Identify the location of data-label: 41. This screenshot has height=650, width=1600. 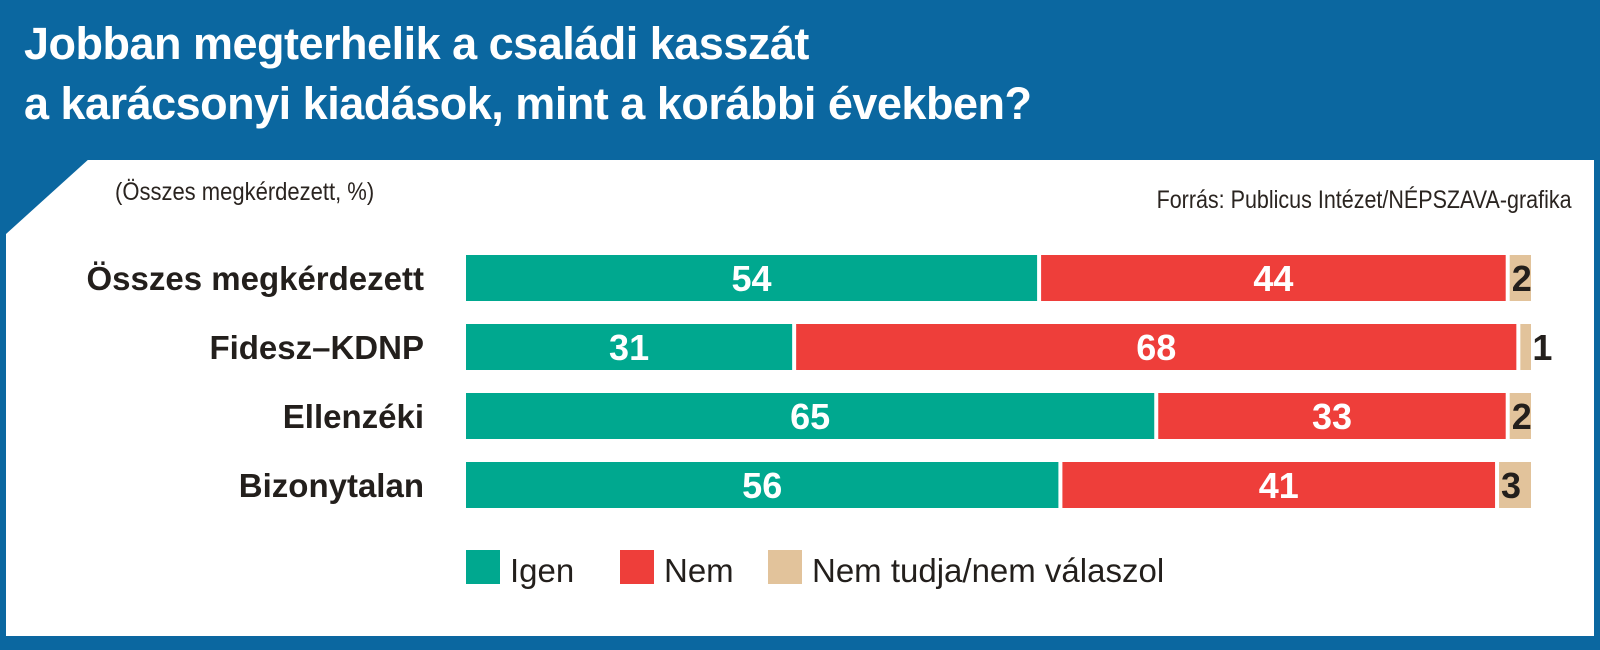
(1279, 485).